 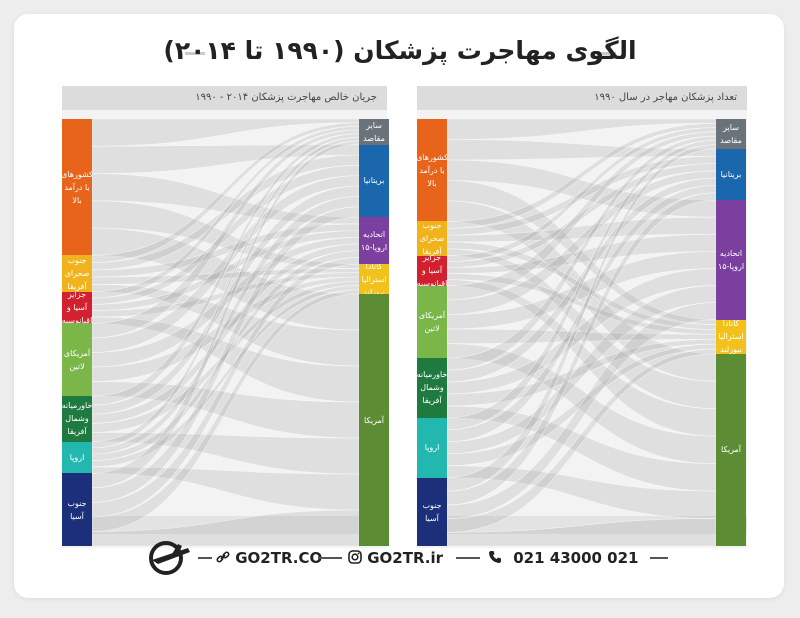 I want to click on instagram-icon, so click(x=355, y=559).